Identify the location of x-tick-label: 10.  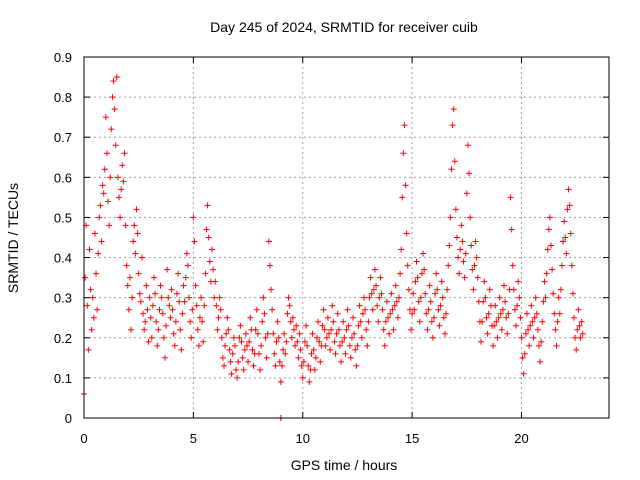
(303, 438).